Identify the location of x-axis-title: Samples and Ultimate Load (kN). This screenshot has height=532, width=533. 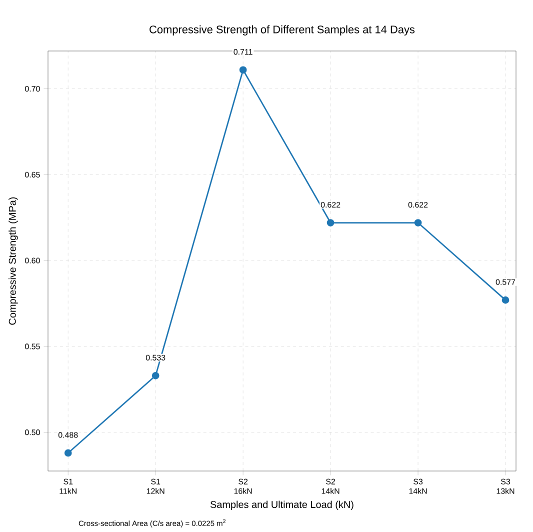
(282, 505).